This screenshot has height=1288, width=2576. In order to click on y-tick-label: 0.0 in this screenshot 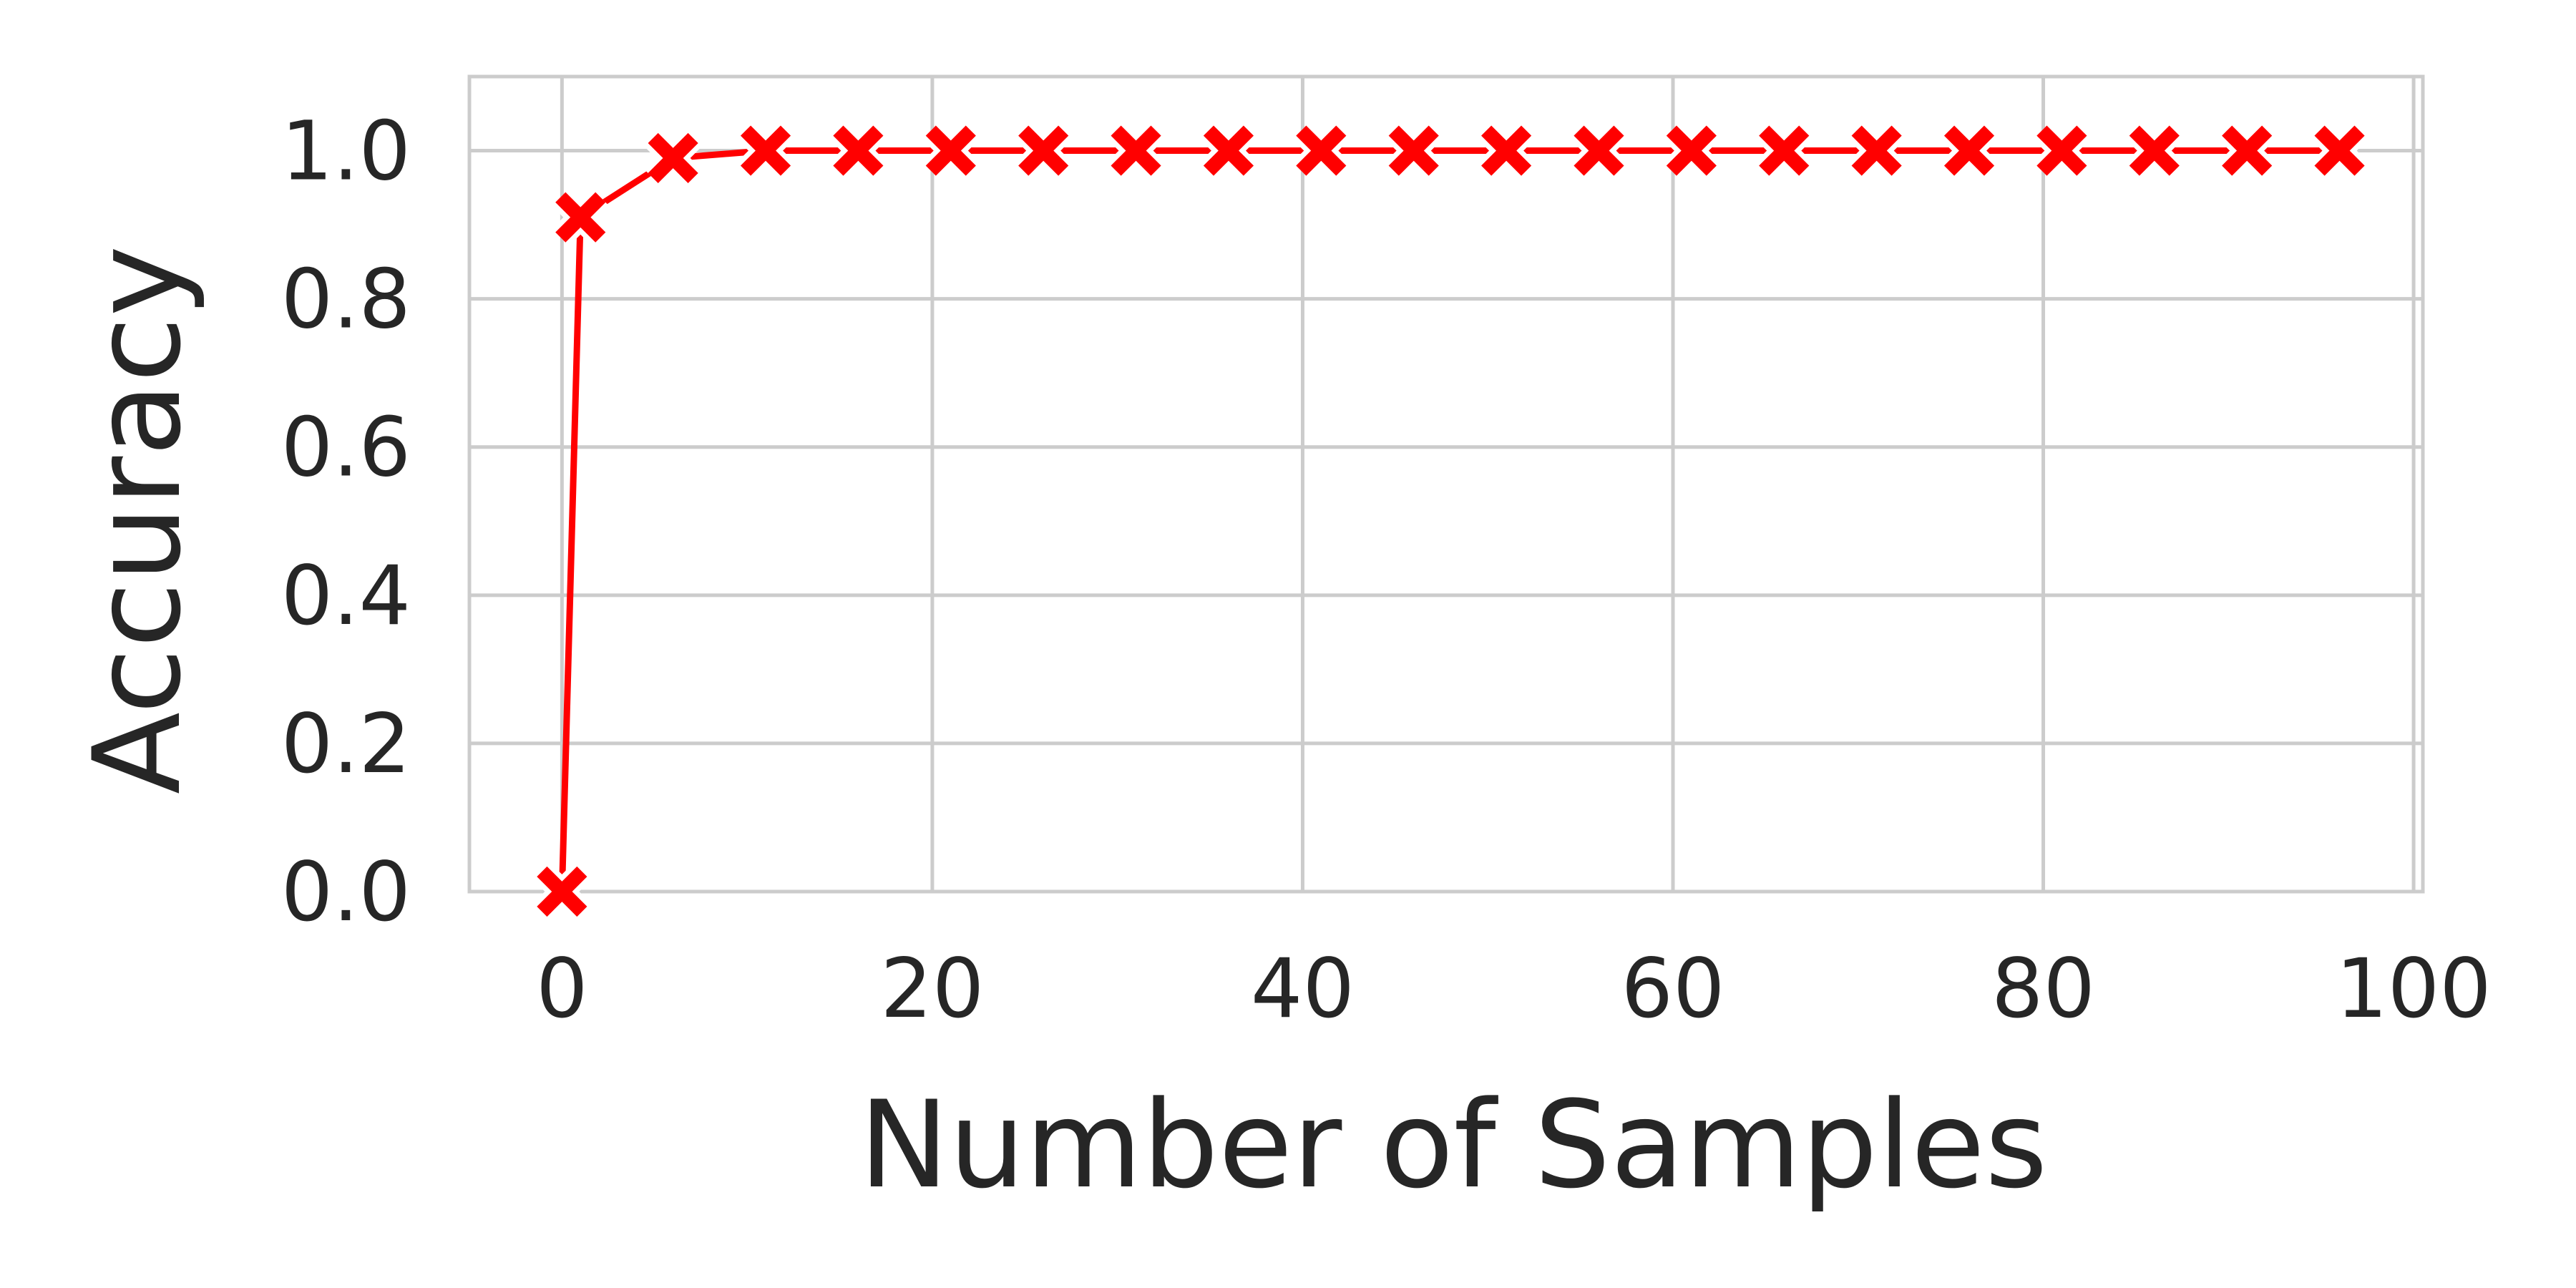, I will do `click(346, 892)`.